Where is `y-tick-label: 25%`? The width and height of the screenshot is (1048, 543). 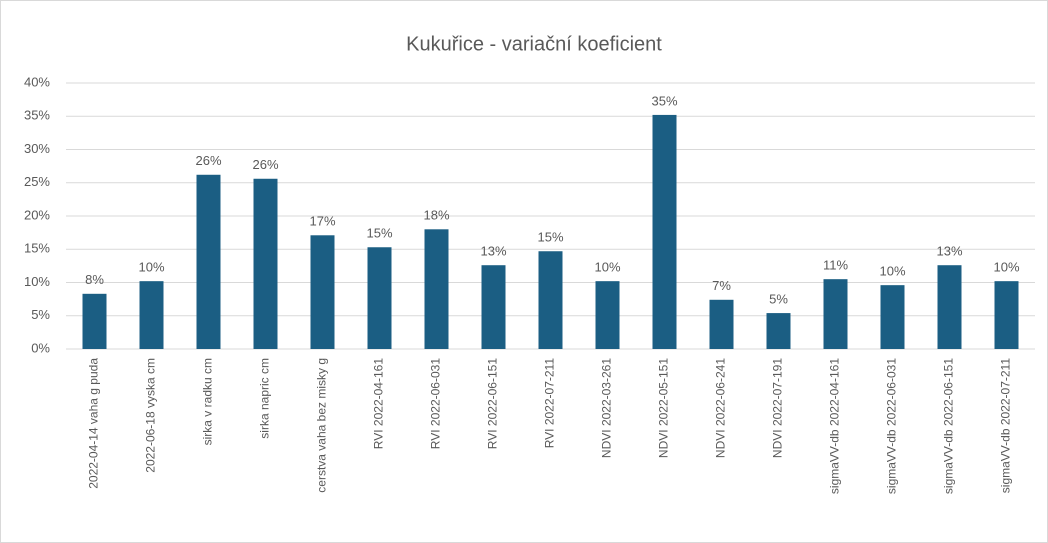 y-tick-label: 25% is located at coordinates (37, 181).